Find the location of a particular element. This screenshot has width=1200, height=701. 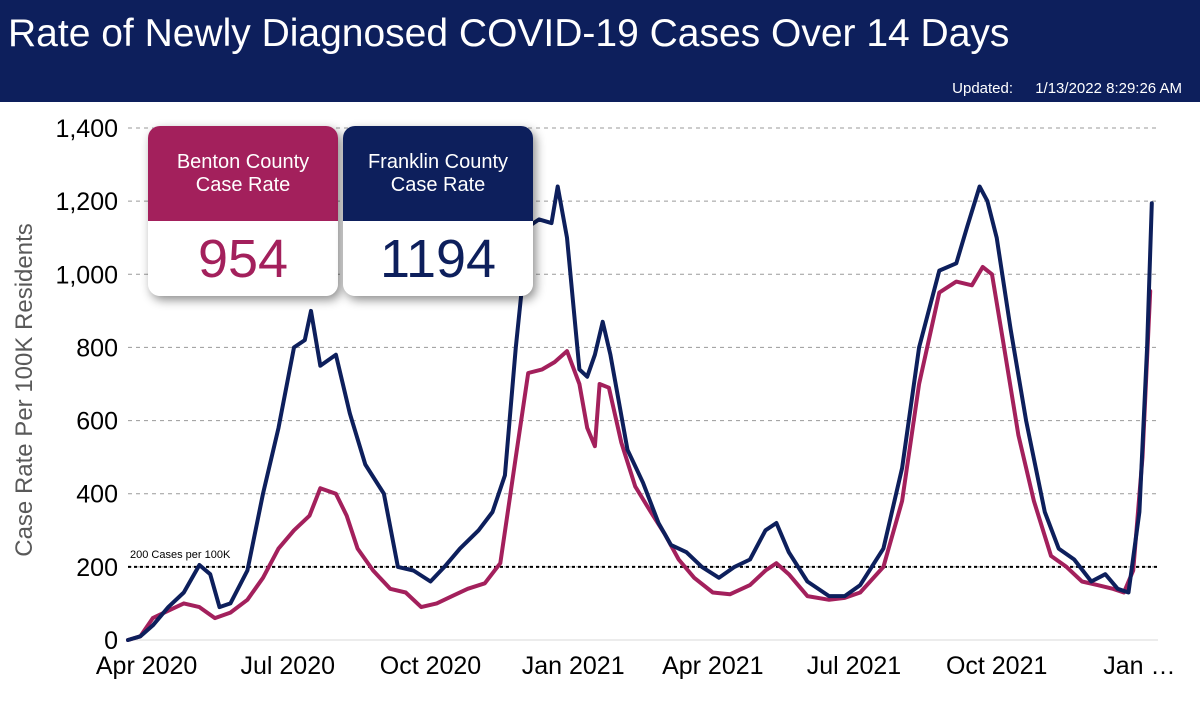

franklin-card-label: Franklin County Case Rate is located at coordinates (438, 173).